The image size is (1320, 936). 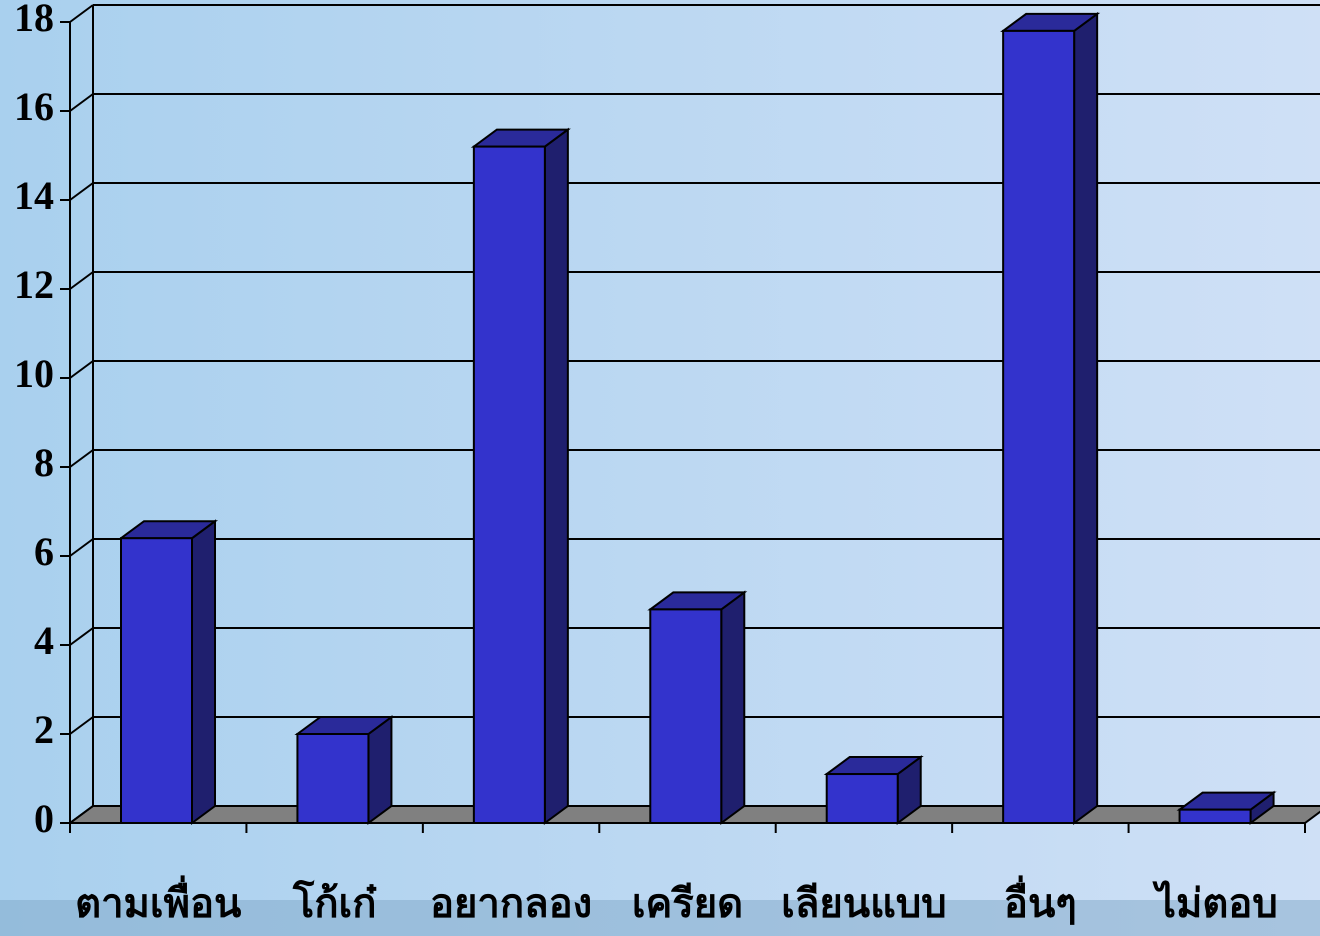 What do you see at coordinates (334, 903) in the screenshot?
I see `x-tick-label: โก้เก๋` at bounding box center [334, 903].